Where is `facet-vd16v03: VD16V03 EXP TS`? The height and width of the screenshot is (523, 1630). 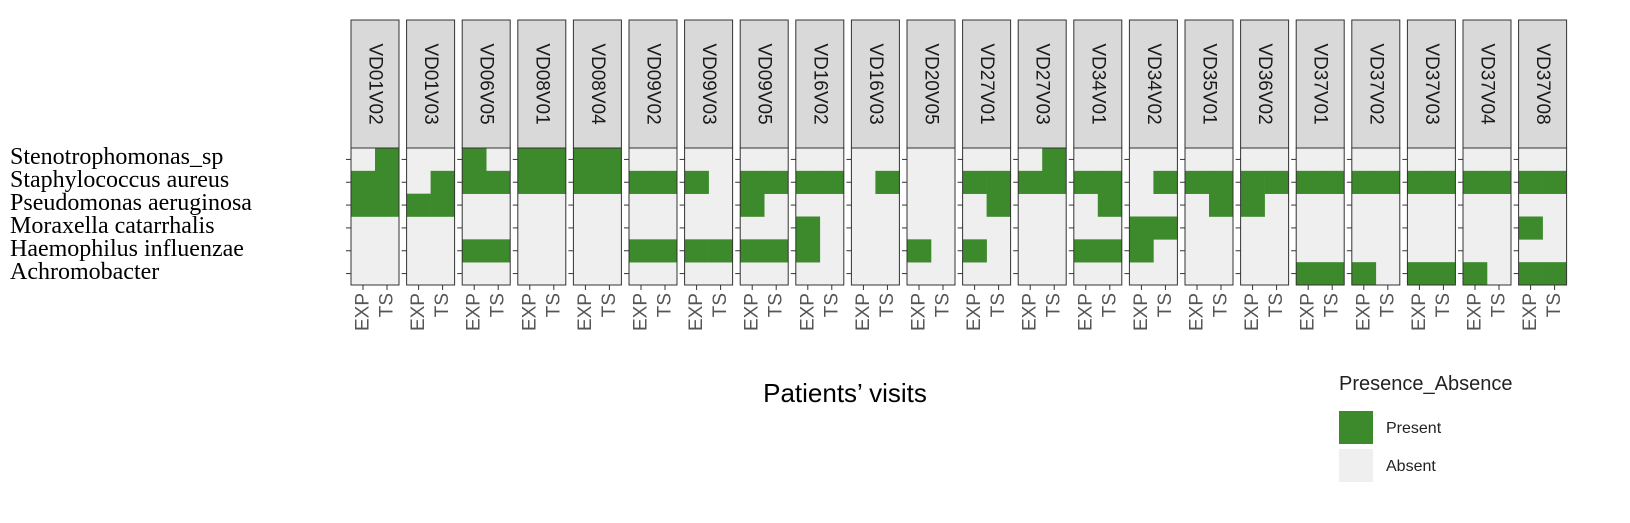
facet-vd16v03: VD16V03 EXP TS is located at coordinates (873, 175).